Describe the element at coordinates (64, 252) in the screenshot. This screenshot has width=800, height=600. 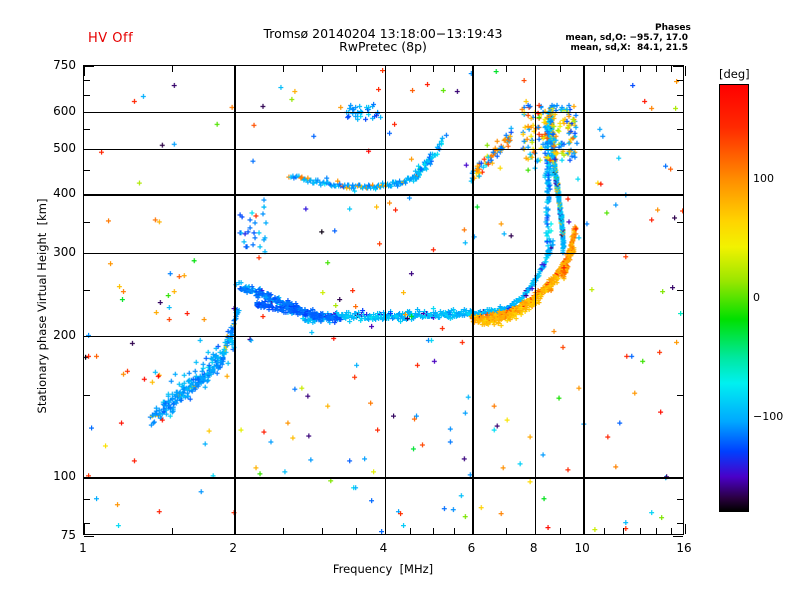
I see `y-tick-label: 300` at that location.